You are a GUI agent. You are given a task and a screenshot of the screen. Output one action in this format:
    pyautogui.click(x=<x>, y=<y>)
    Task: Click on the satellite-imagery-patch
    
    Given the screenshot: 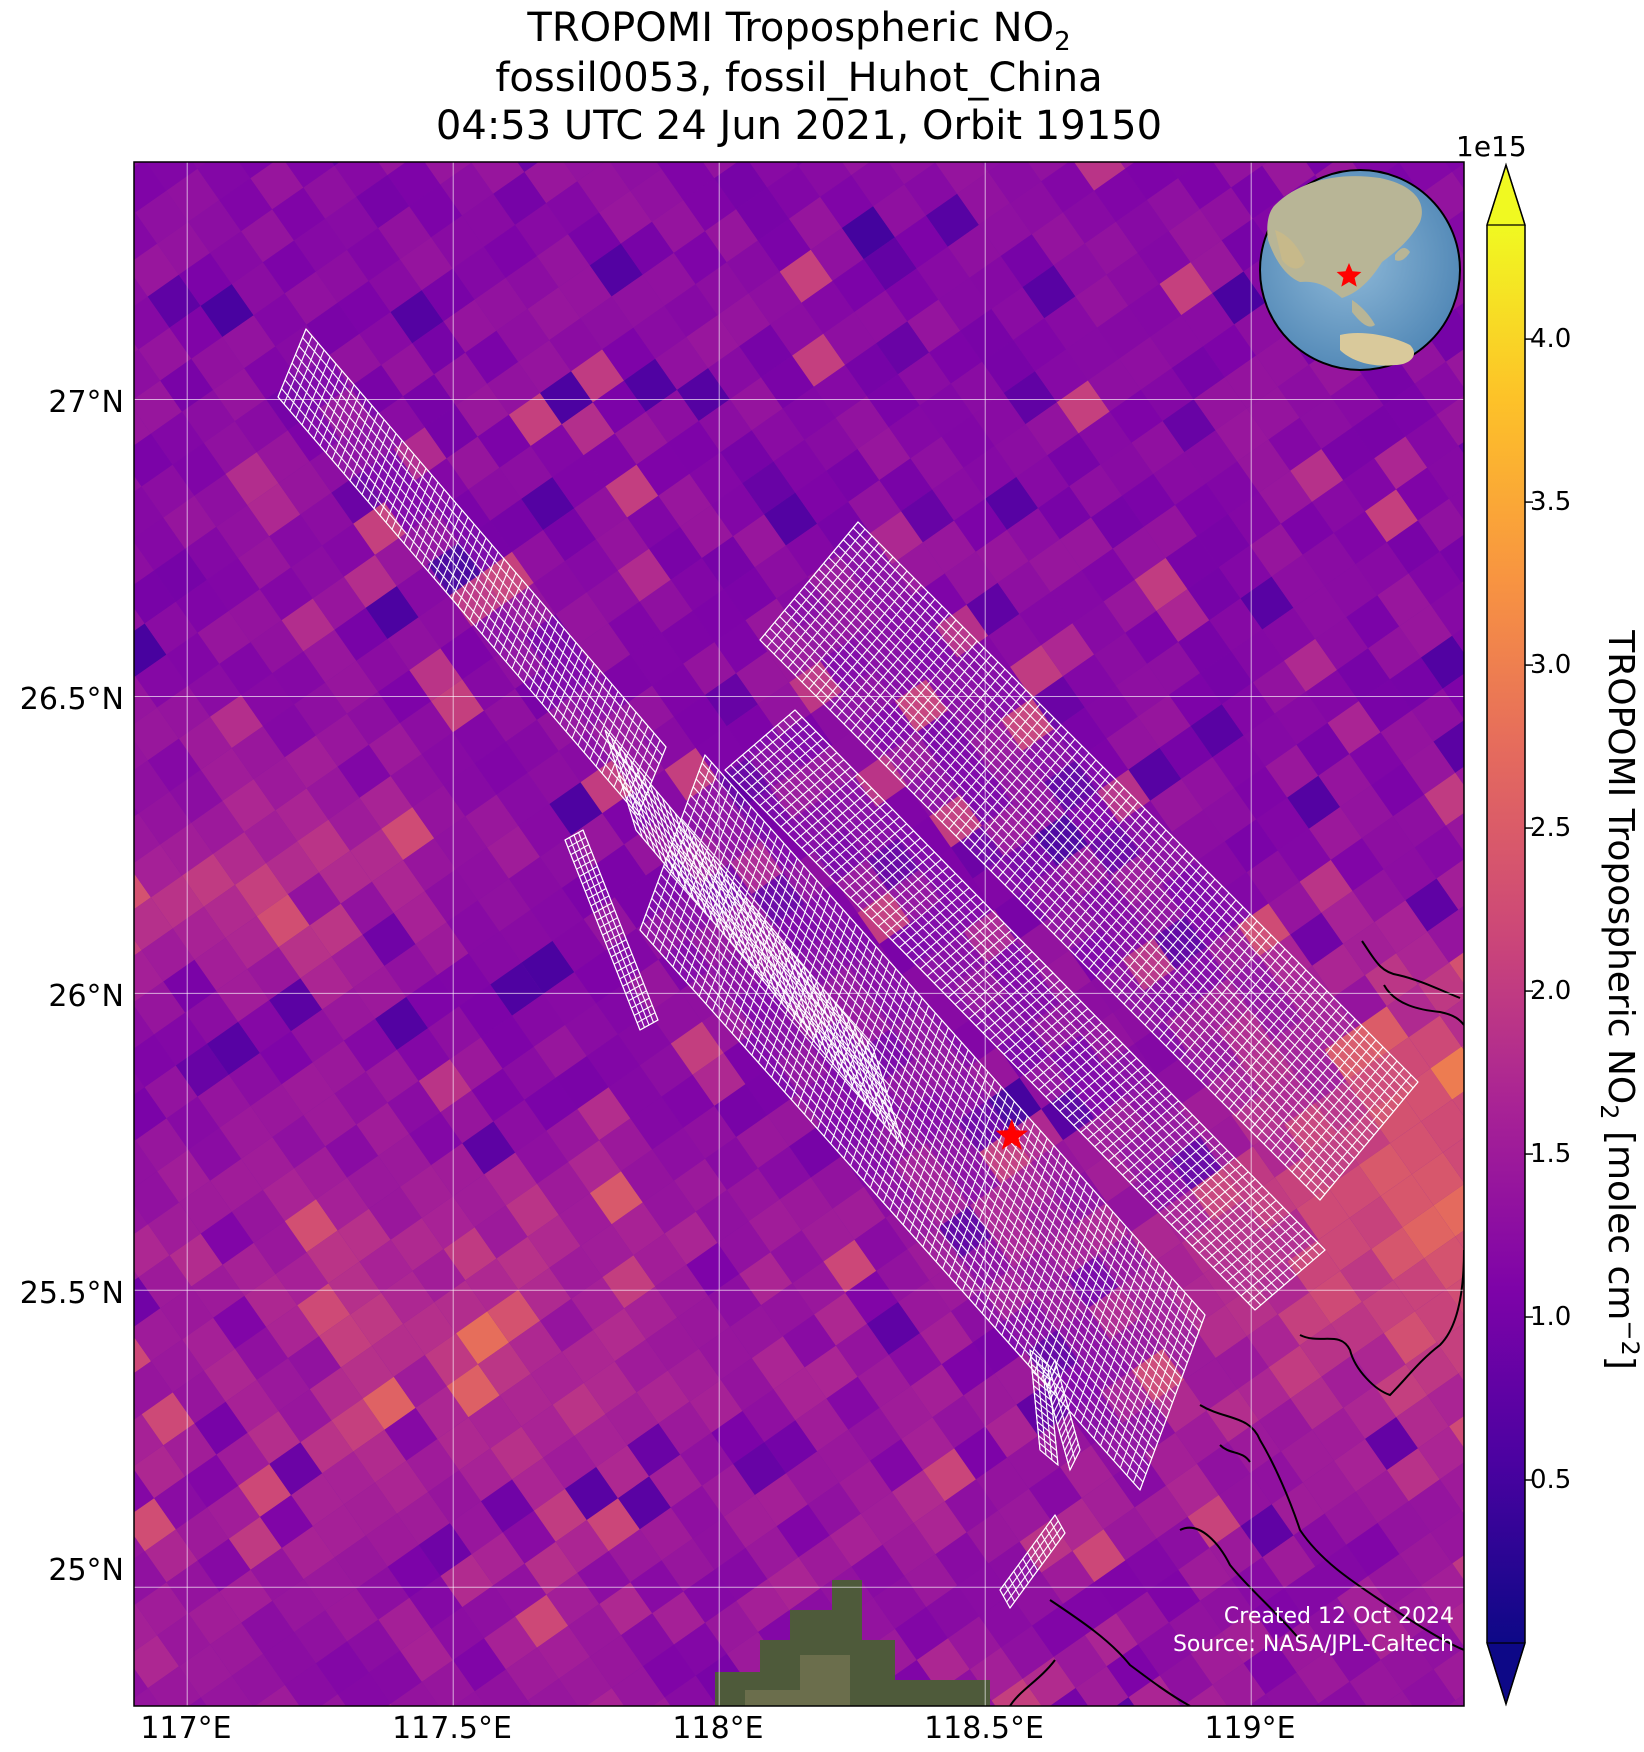 What is the action you would take?
    pyautogui.click(x=852, y=1643)
    